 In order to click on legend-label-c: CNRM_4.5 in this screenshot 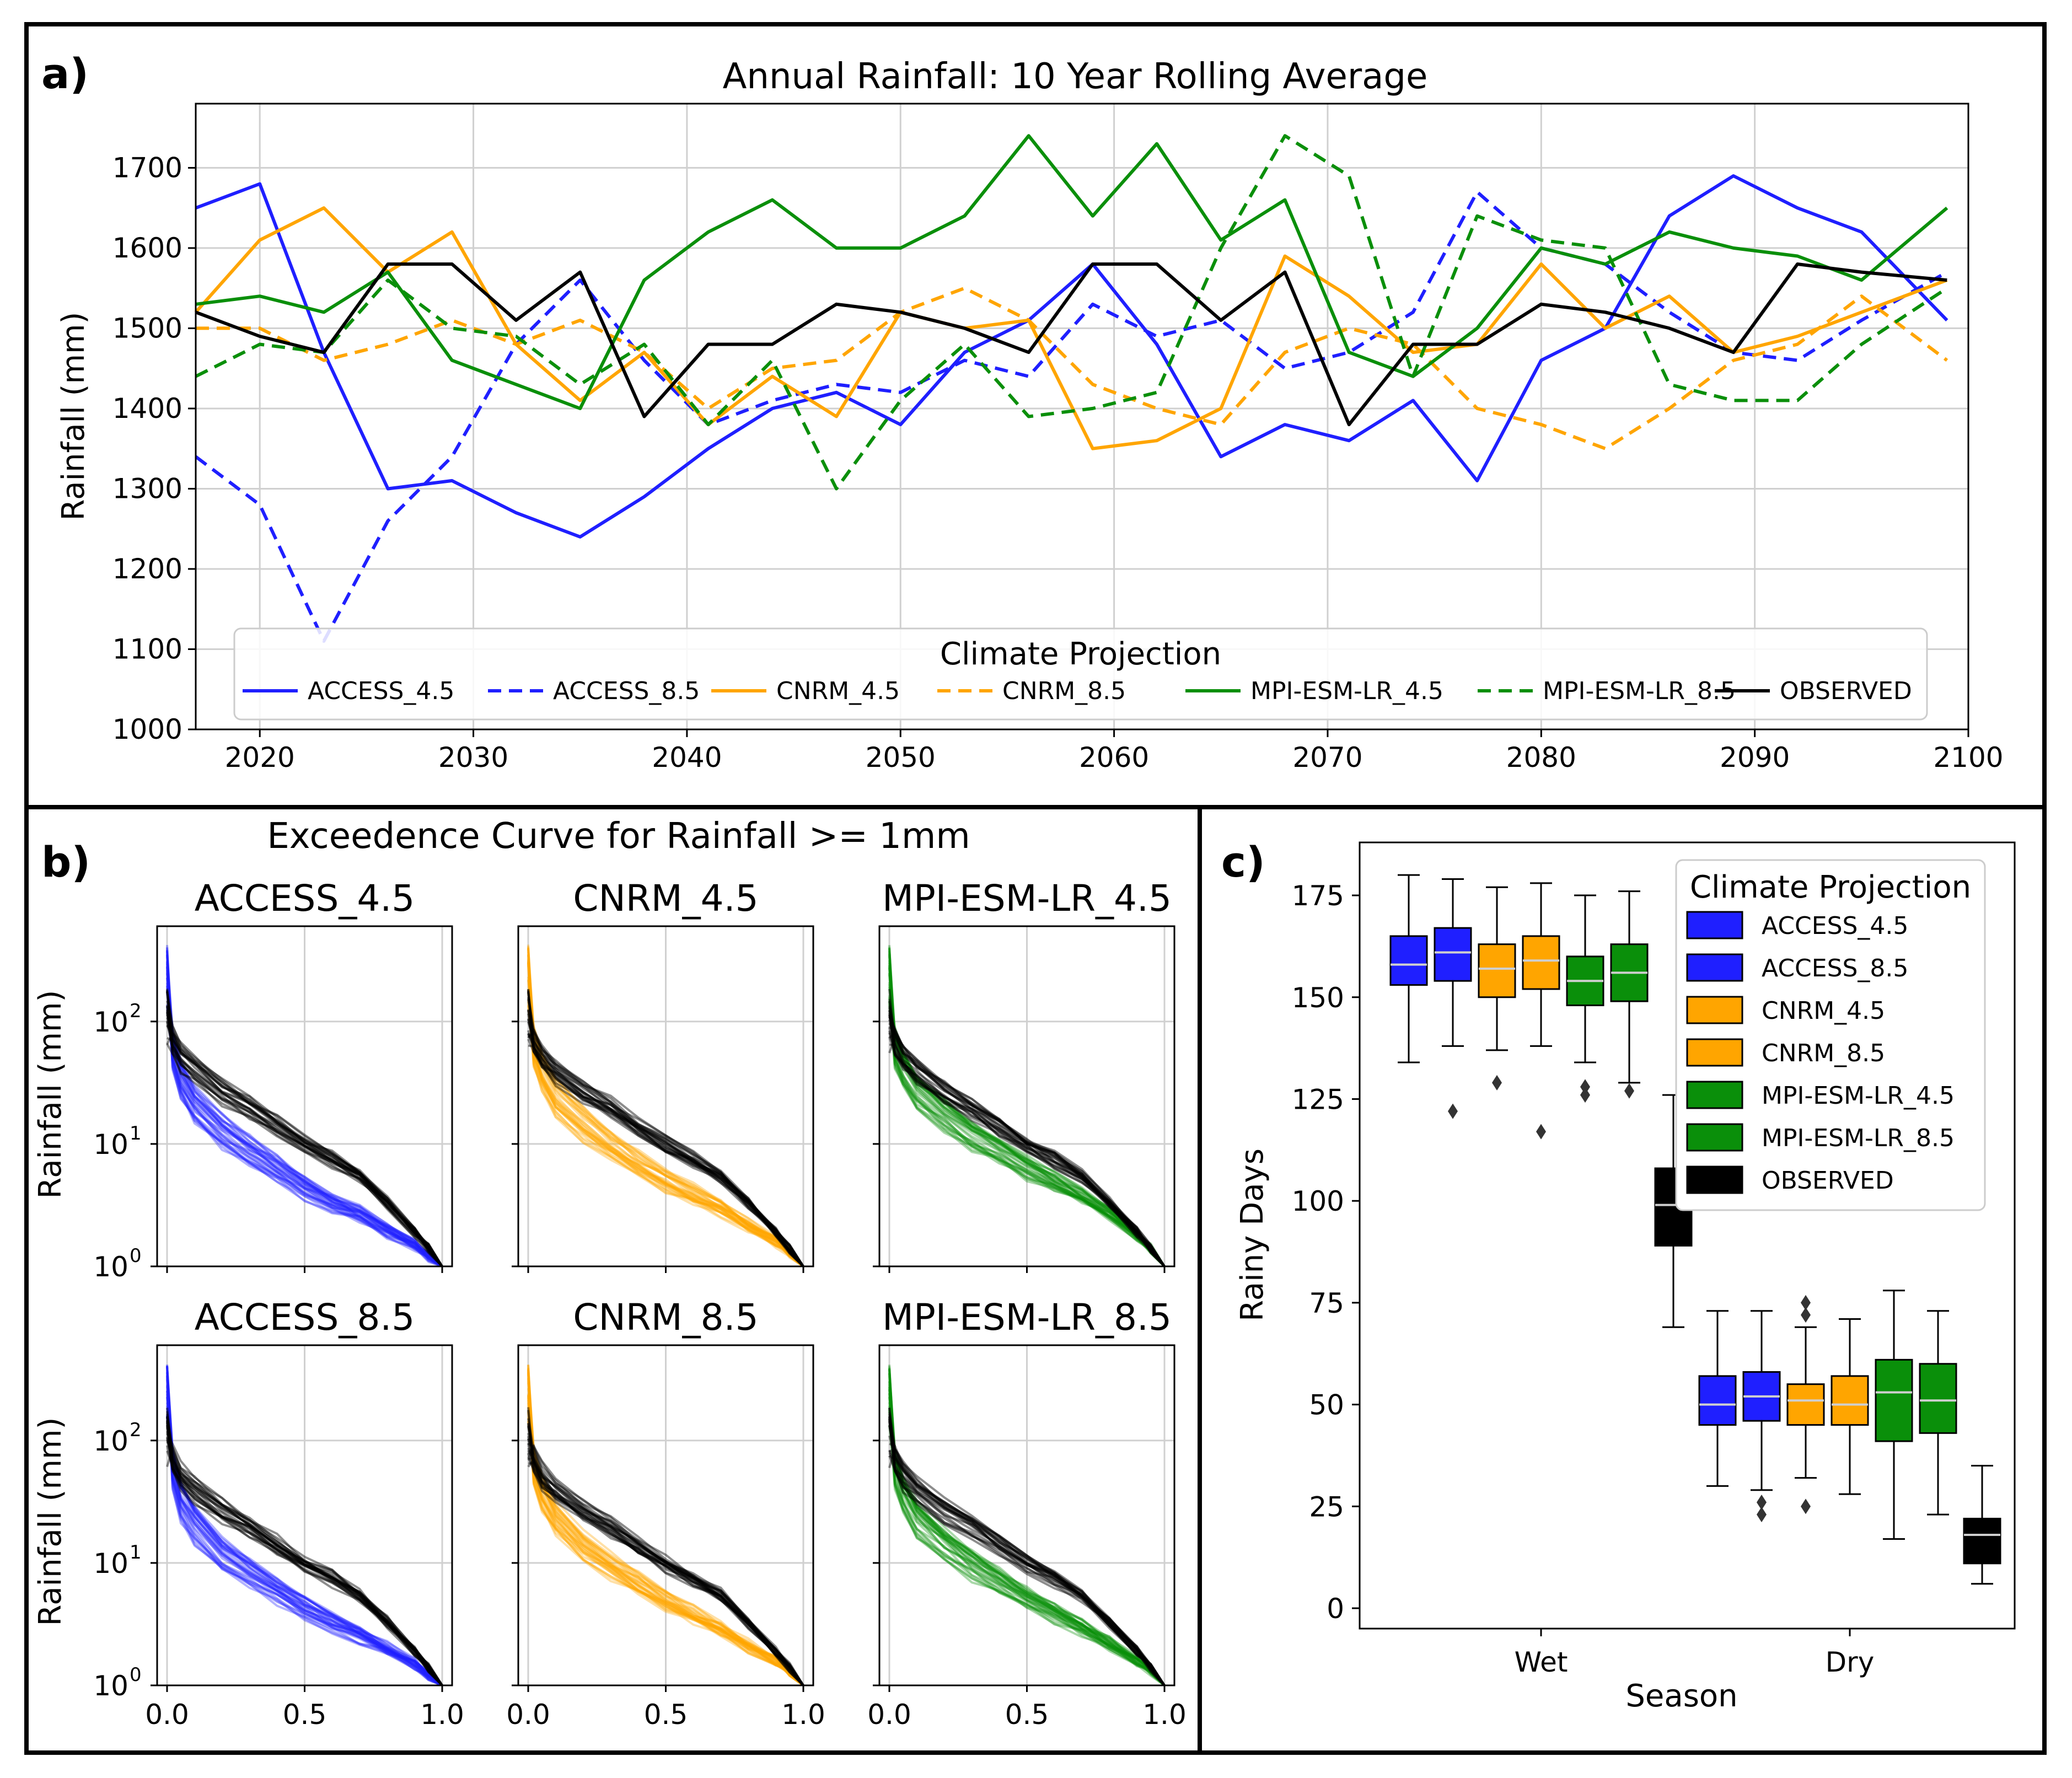, I will do `click(1823, 1011)`.